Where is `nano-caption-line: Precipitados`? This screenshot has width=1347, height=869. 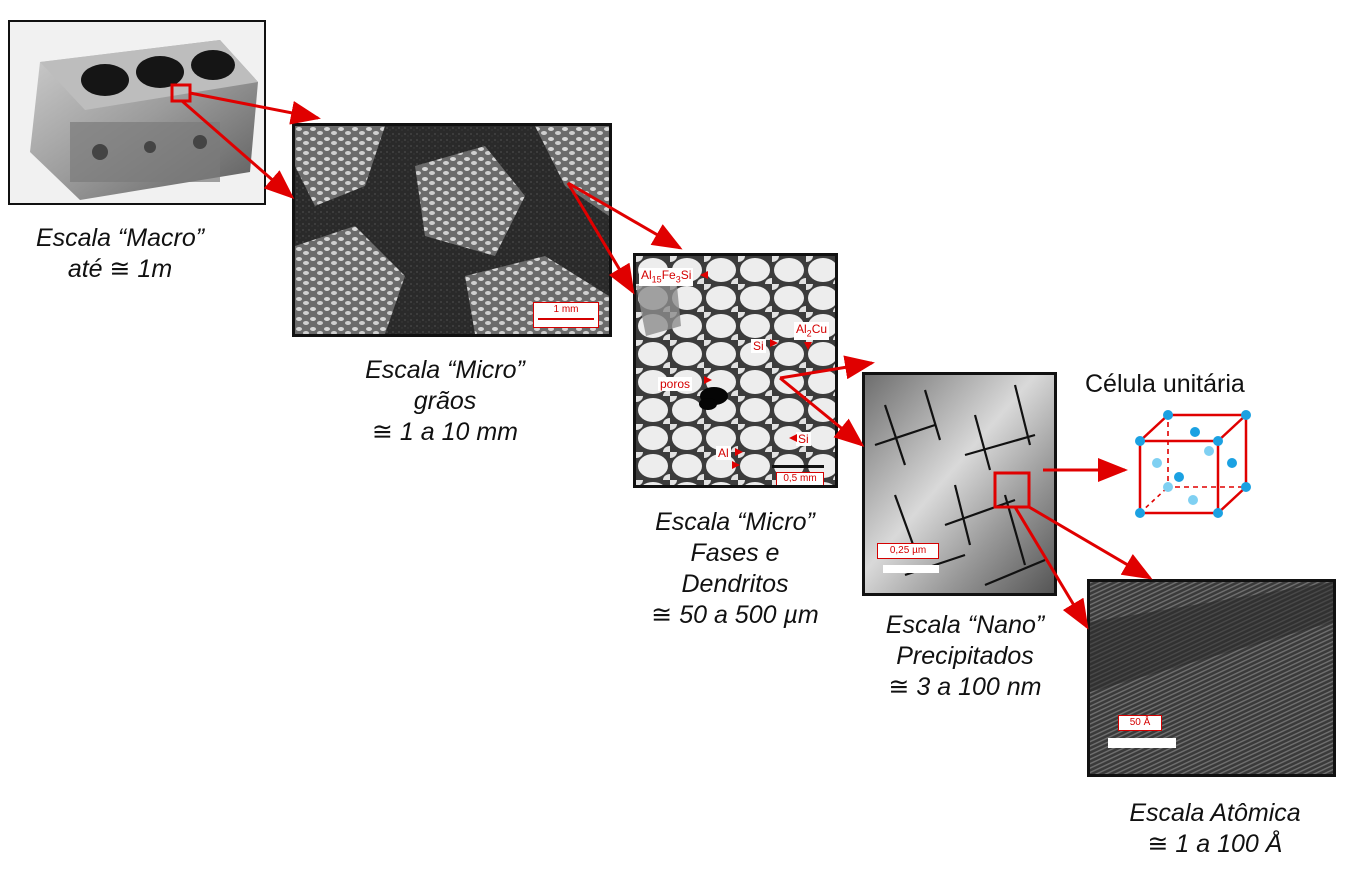 nano-caption-line: Precipitados is located at coordinates (965, 656).